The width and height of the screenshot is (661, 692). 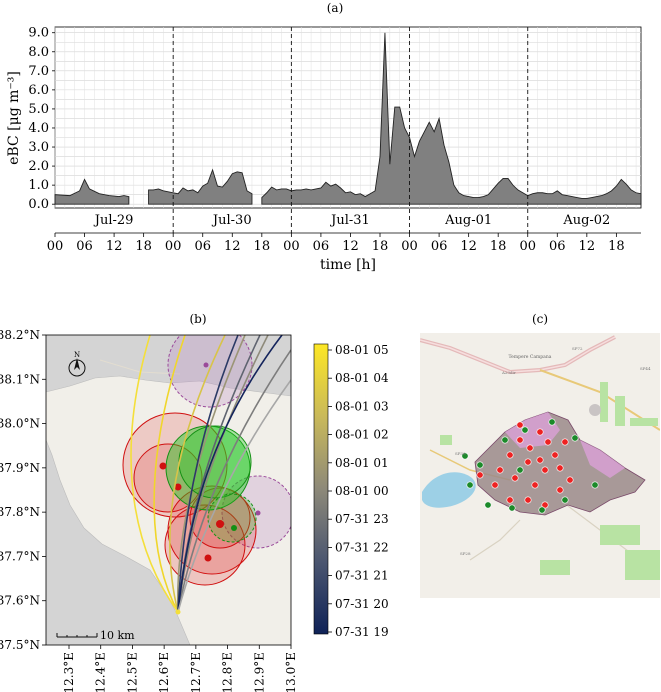 I want to click on colorbar-tick-label: 08-01 02, so click(x=362, y=435).